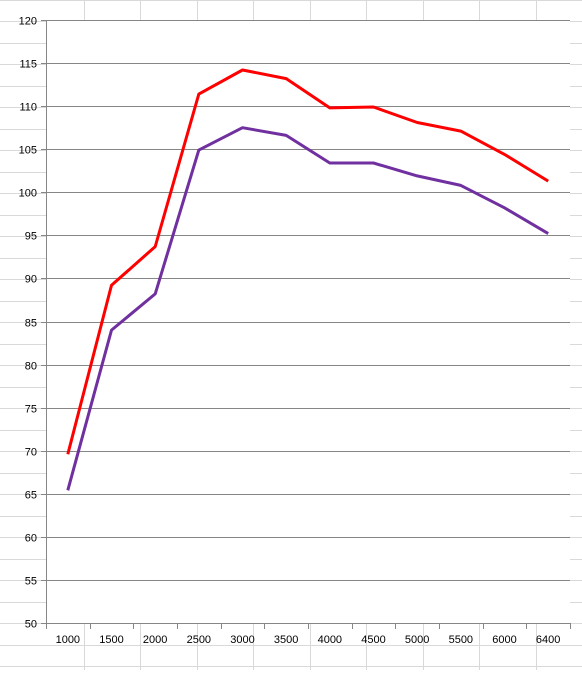 The width and height of the screenshot is (582, 675). I want to click on x-tick-label: 5000, so click(417, 640).